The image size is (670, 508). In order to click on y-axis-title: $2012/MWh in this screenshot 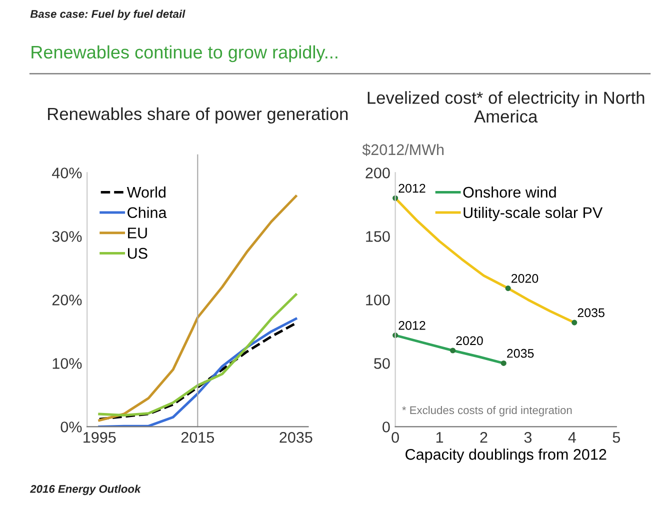, I will do `click(403, 150)`.